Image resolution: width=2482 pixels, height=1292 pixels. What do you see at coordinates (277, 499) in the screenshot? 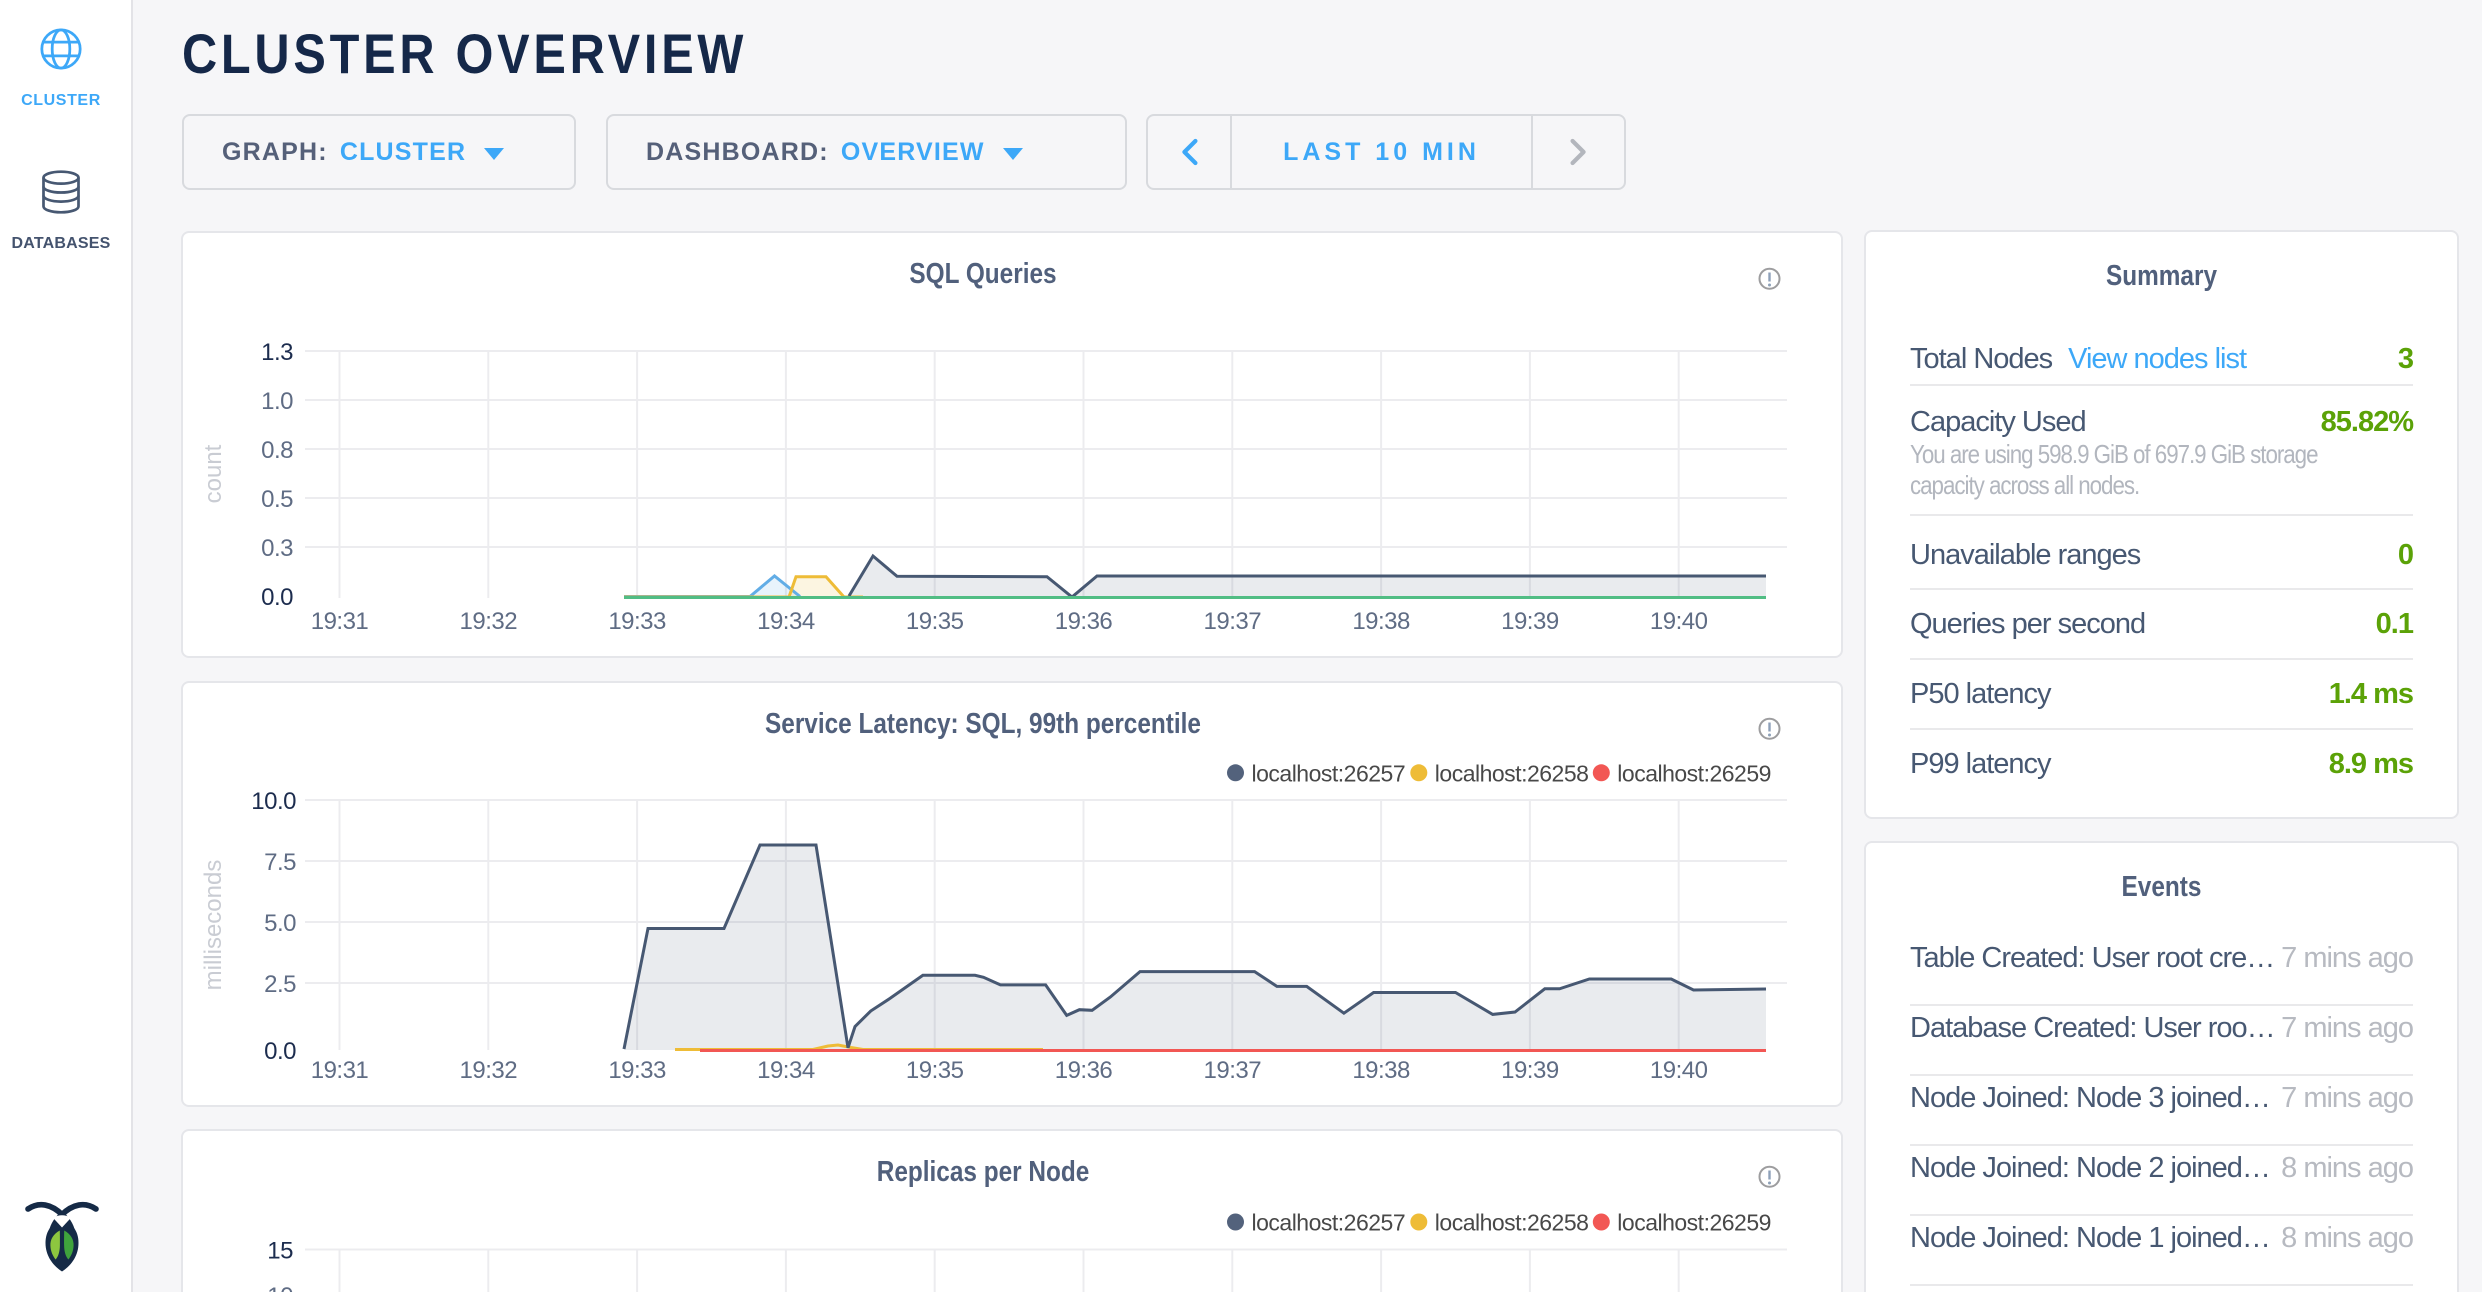
I see `svg-text: 0.5` at bounding box center [277, 499].